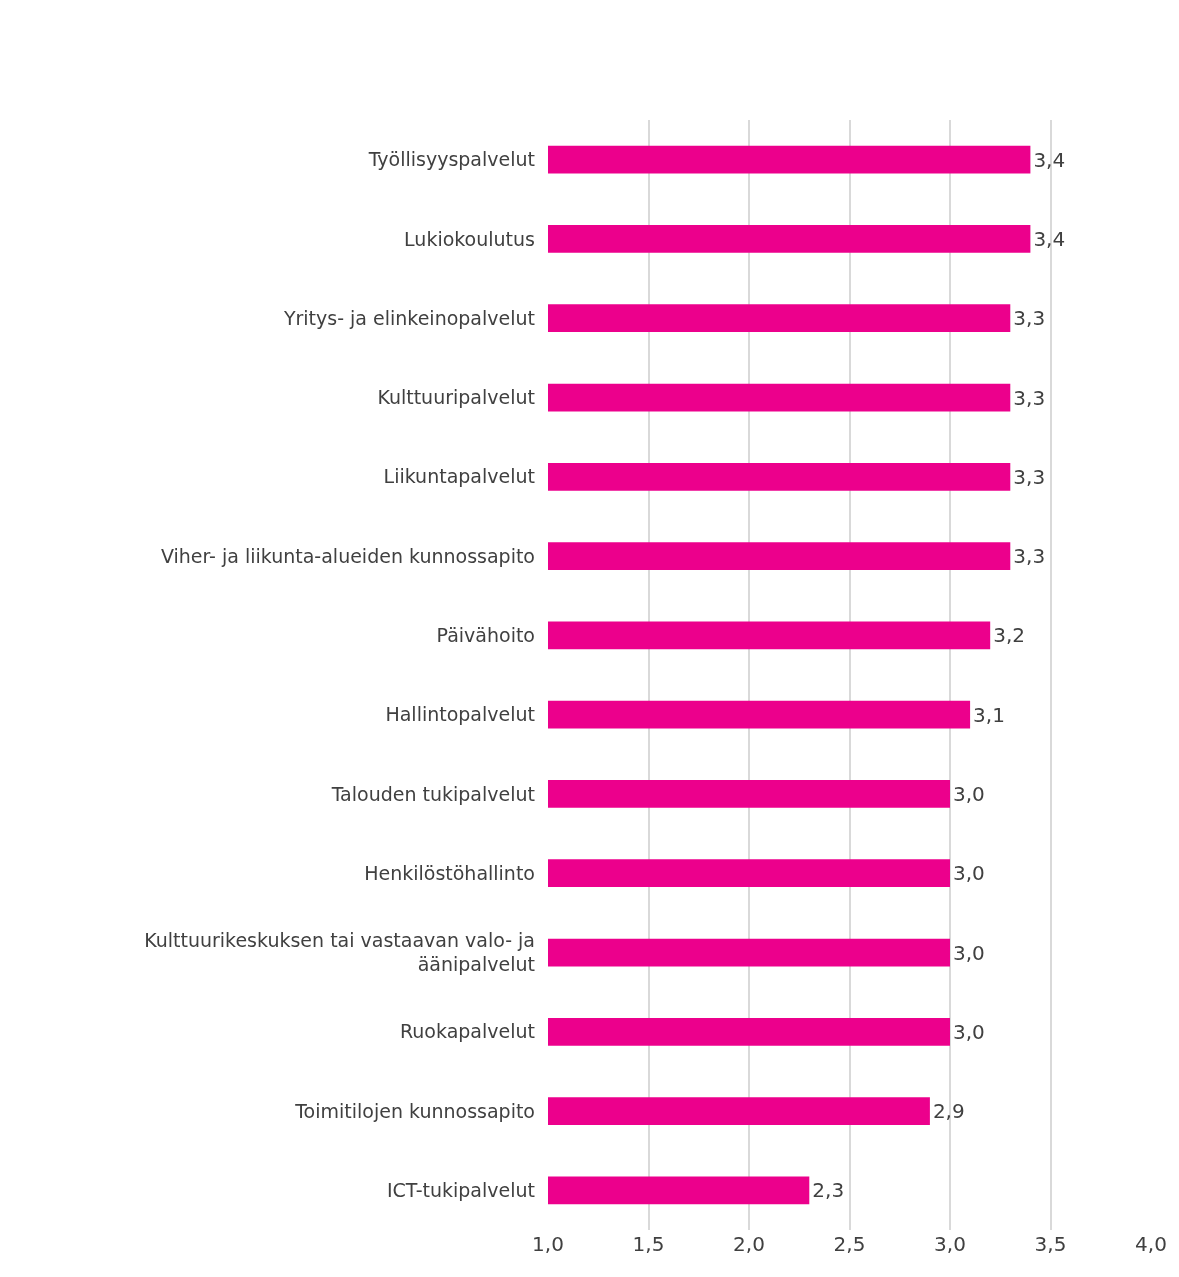 The image size is (1179, 1277). I want to click on y-tick-label: Toimitilojen kunnossapito, so click(414, 1110).